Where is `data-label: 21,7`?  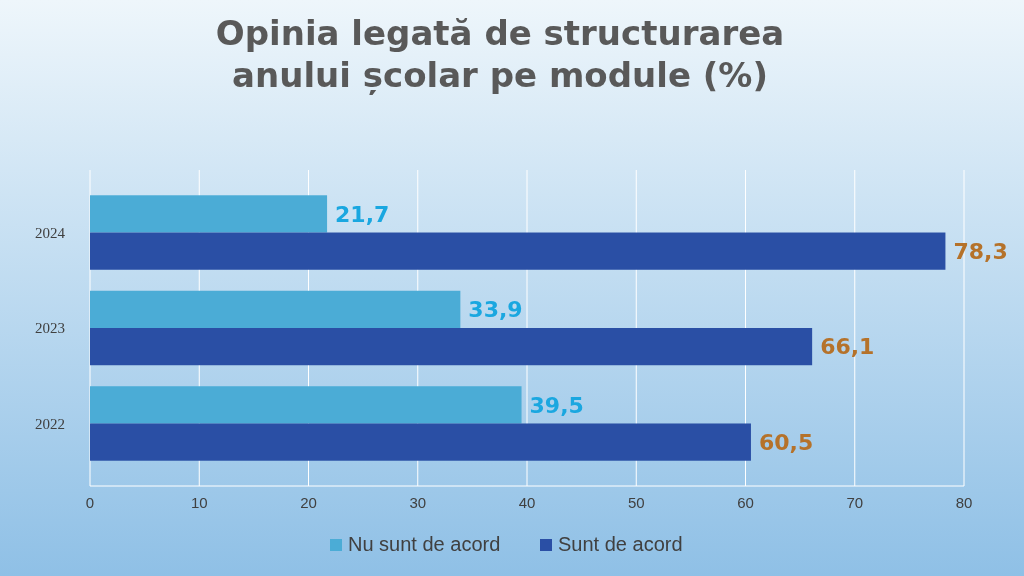
data-label: 21,7 is located at coordinates (362, 214).